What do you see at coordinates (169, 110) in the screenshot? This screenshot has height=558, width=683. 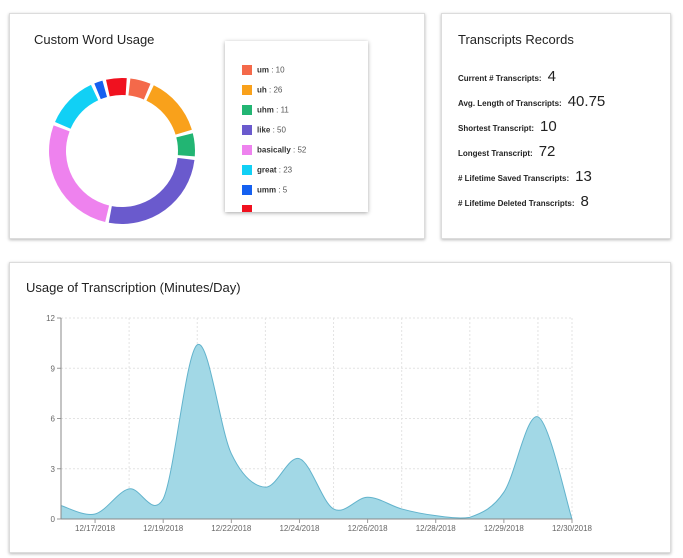 I see `donut-slice-uh` at bounding box center [169, 110].